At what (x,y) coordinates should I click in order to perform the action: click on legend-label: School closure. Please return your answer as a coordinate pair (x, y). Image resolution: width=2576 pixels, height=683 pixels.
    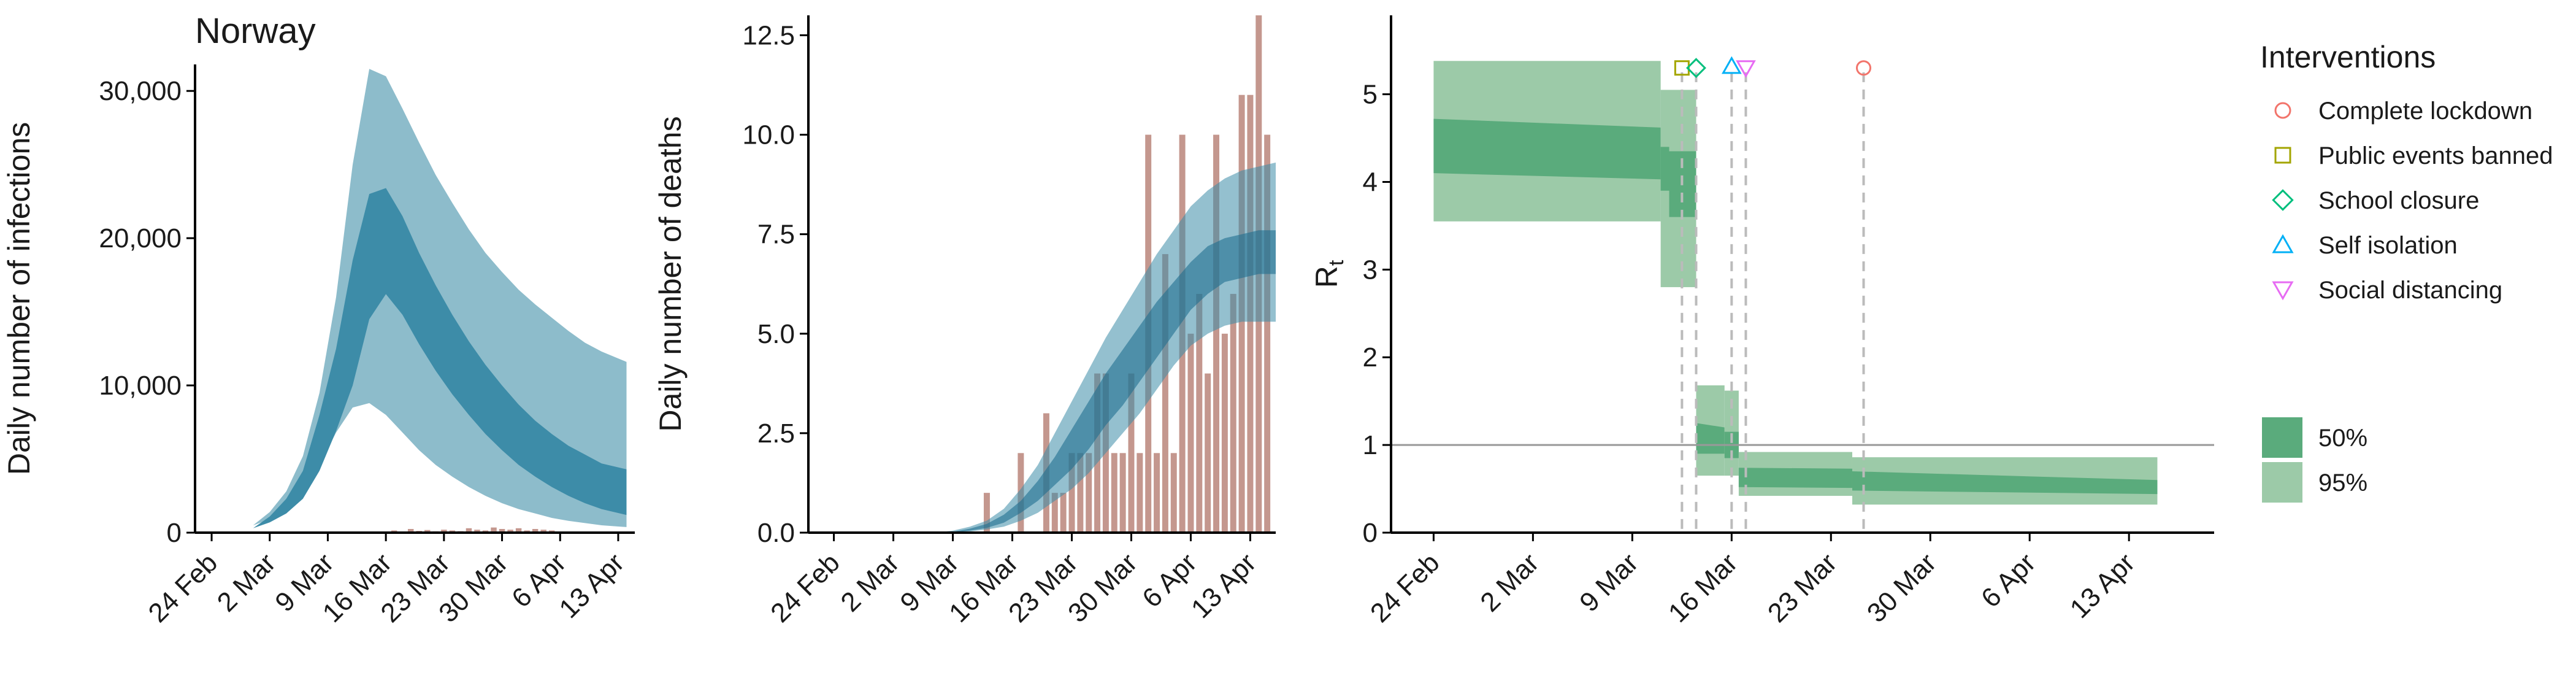
    Looking at the image, I should click on (2398, 200).